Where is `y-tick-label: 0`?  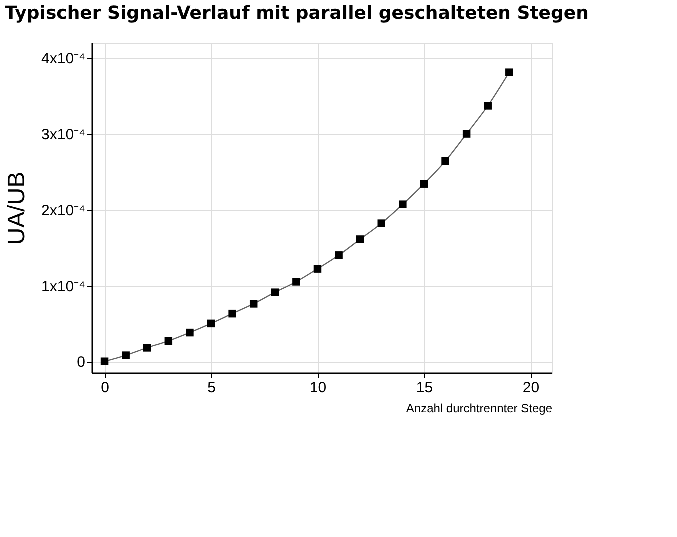
y-tick-label: 0 is located at coordinates (81, 363).